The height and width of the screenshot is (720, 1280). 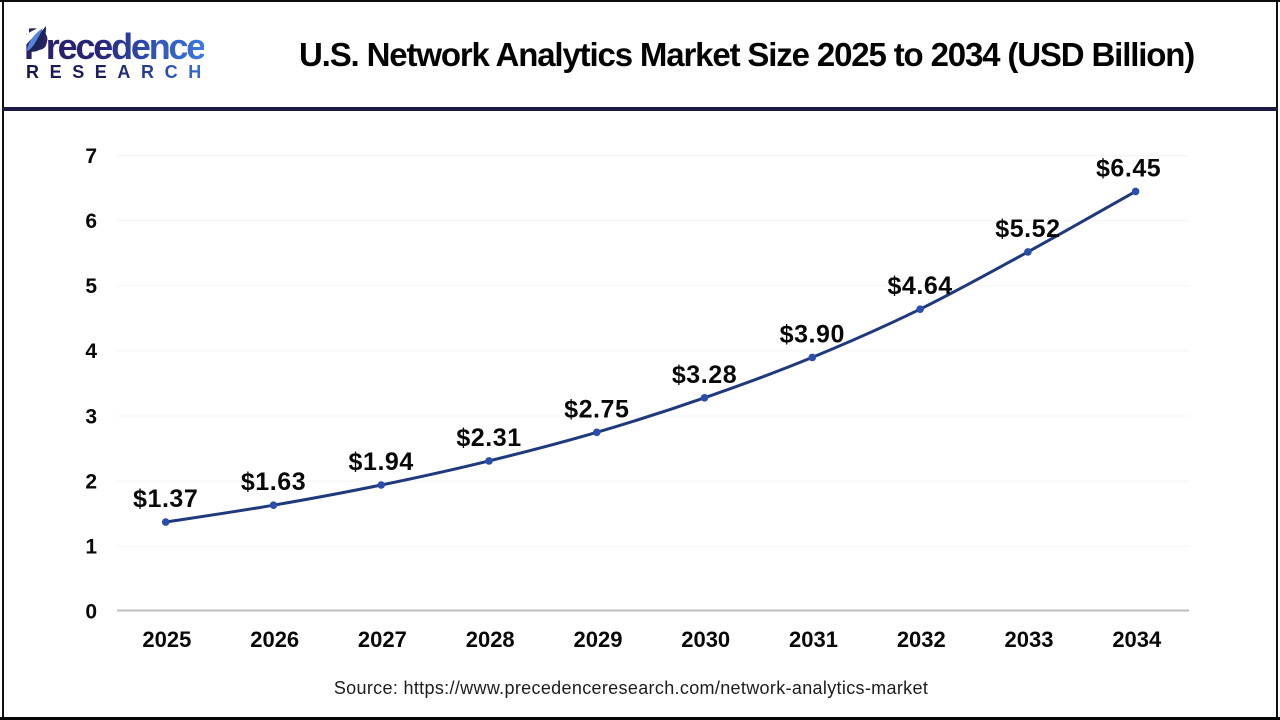 What do you see at coordinates (1128, 168) in the screenshot?
I see `svg-text: $6.45` at bounding box center [1128, 168].